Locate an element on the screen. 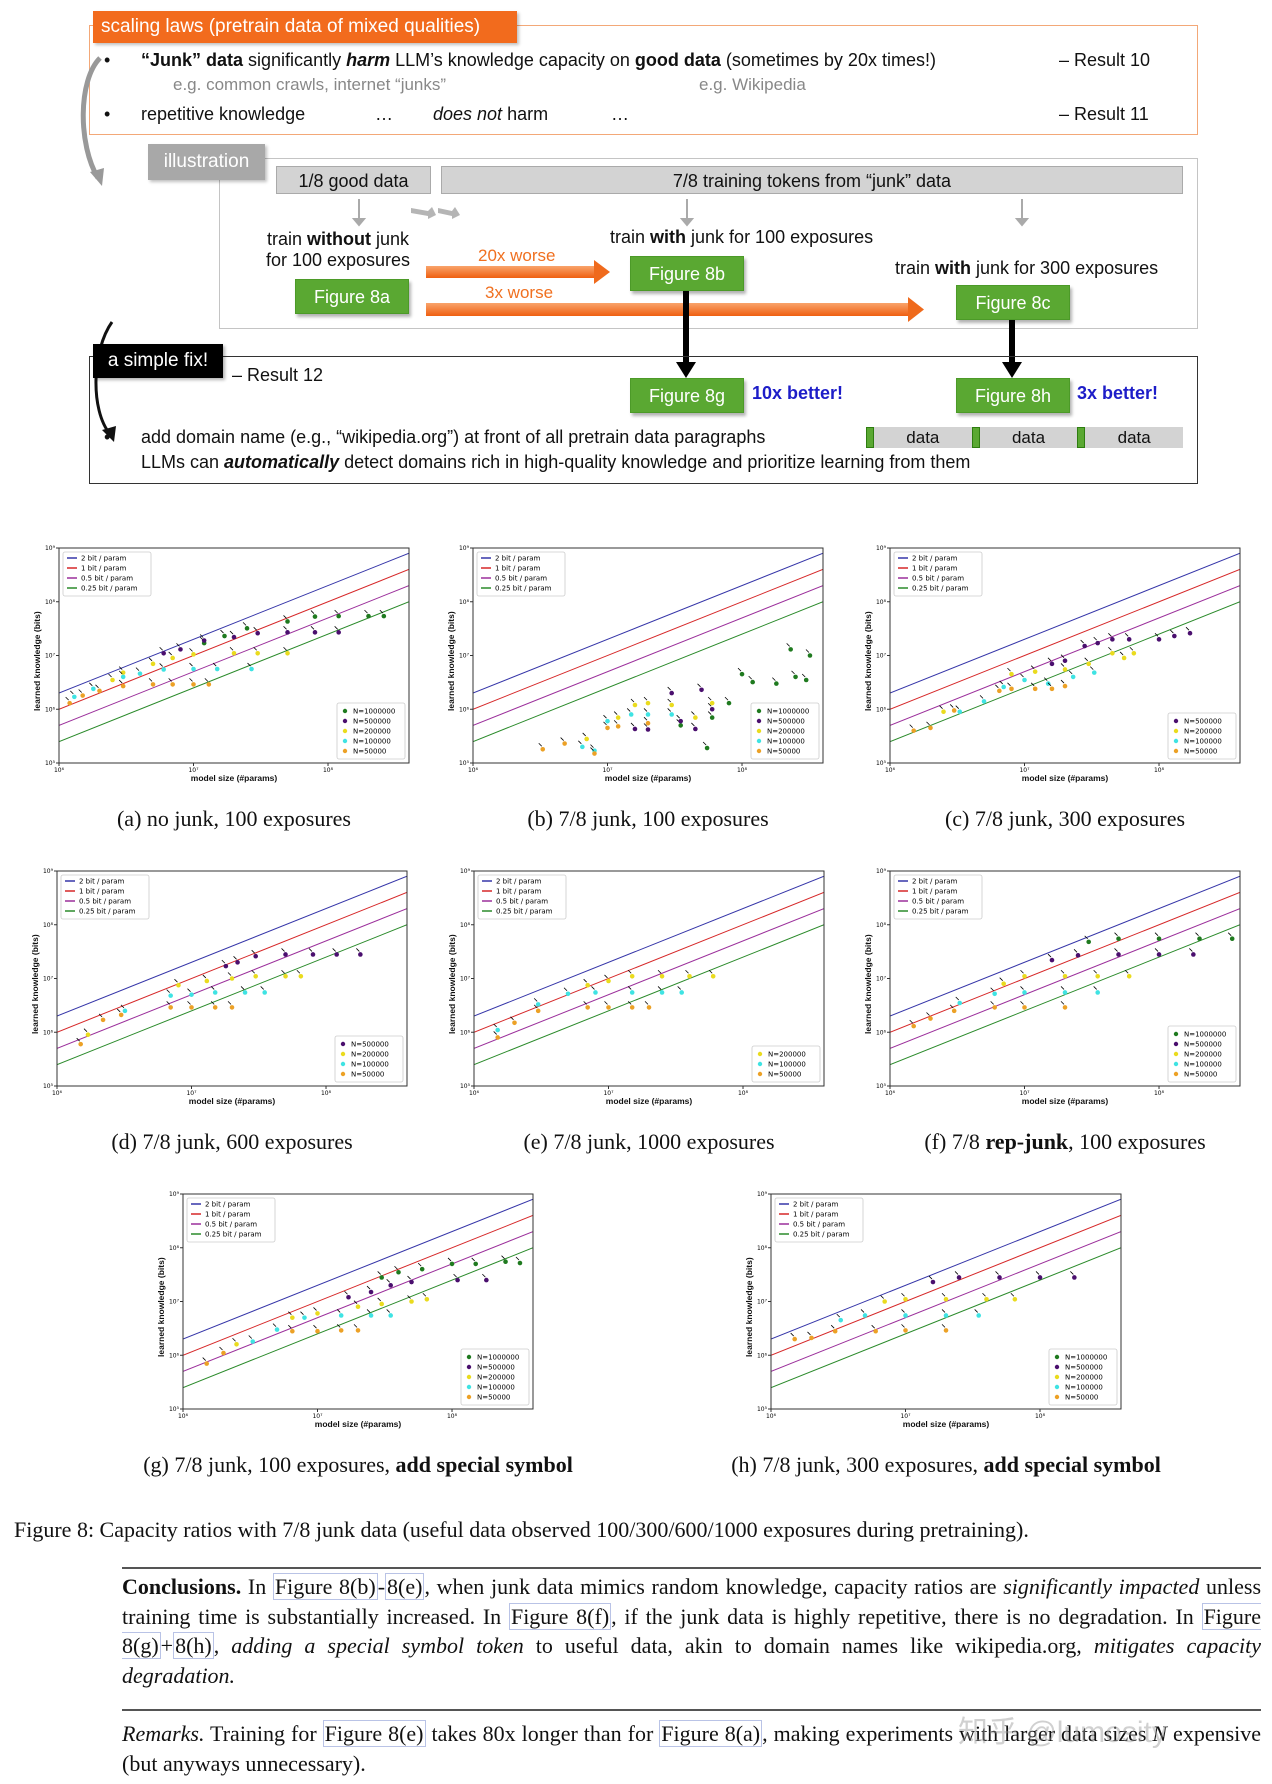 This screenshot has height=1784, width=1272. legend-series: N=200000 N=100000 N=50000 is located at coordinates (786, 1064).